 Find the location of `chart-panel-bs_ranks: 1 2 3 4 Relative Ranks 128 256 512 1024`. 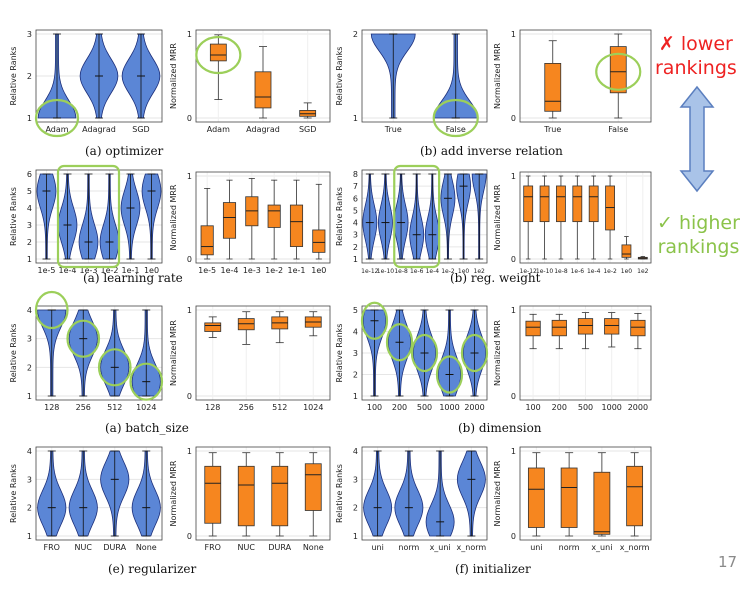

chart-panel-bs_ranks: 1 2 3 4 Relative Ranks 128 256 512 1024 is located at coordinates (86, 351).